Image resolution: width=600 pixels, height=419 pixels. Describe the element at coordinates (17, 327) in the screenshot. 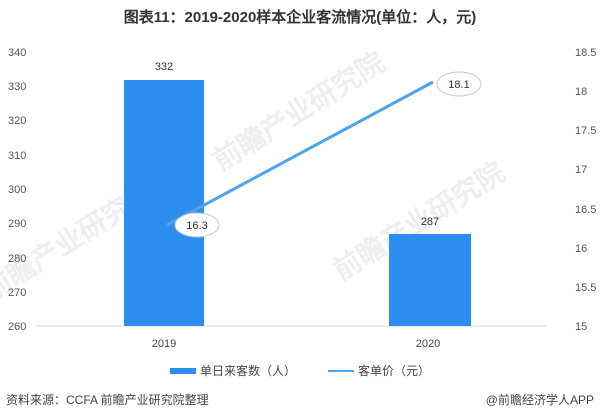

I see `y-left-tick: 260` at that location.